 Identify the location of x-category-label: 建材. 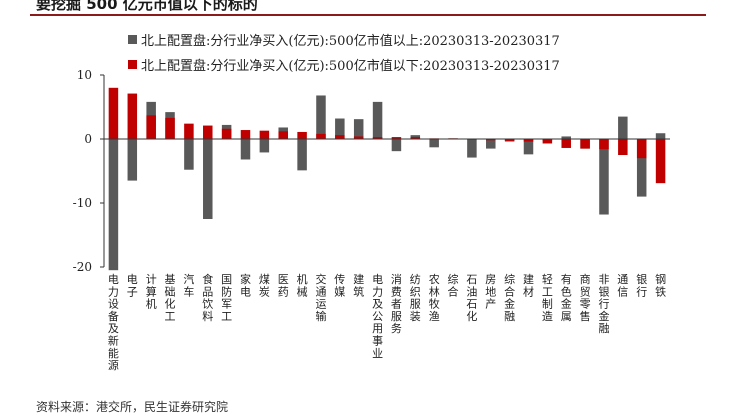
(528, 285).